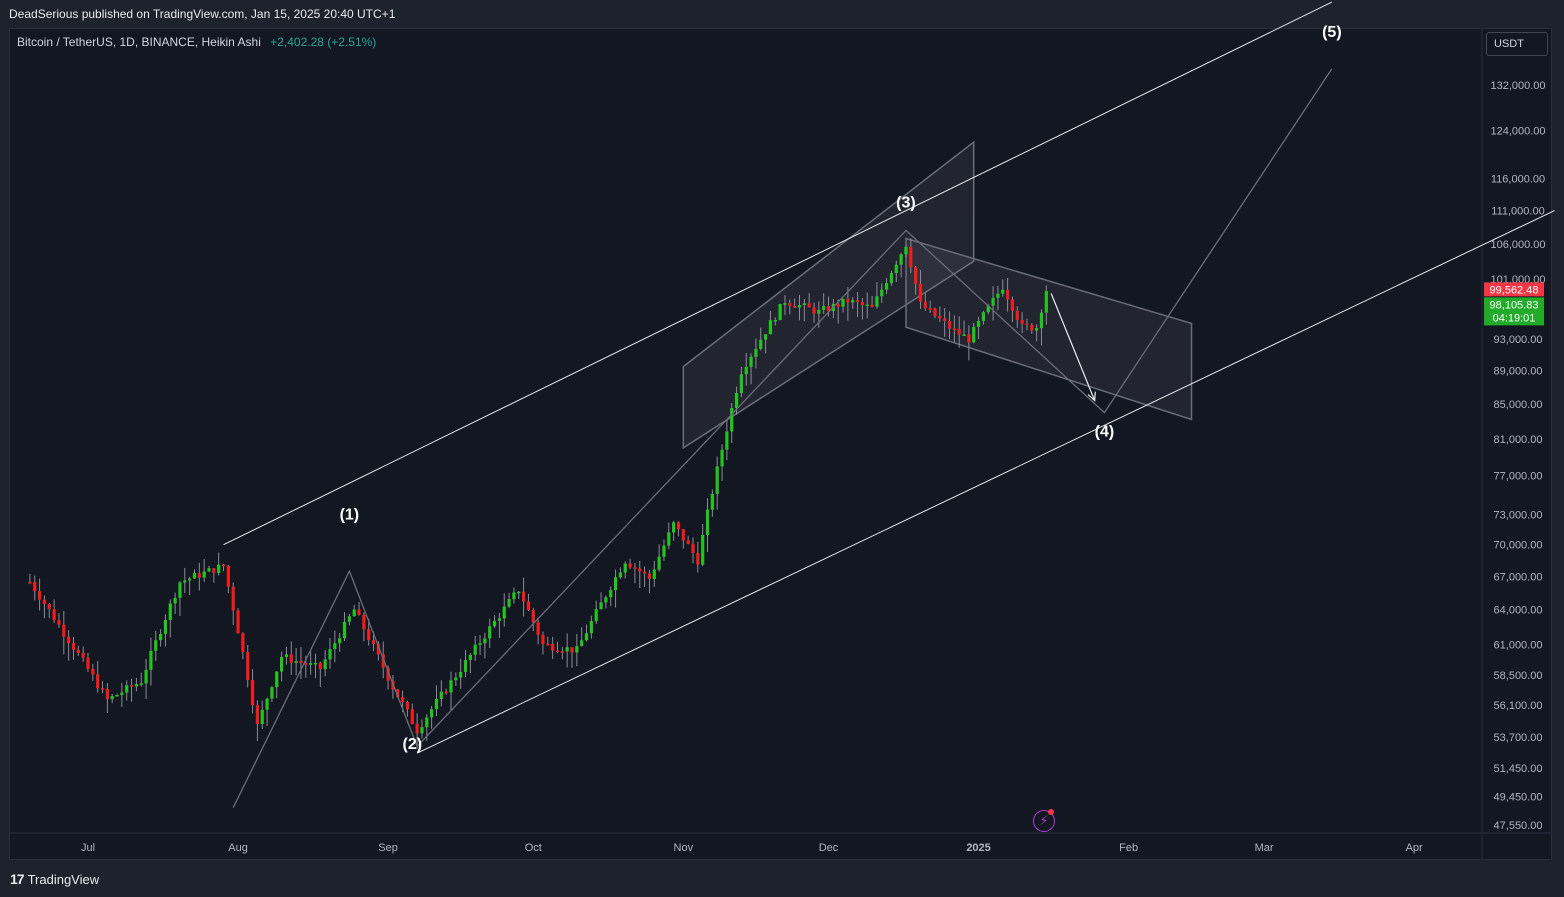 This screenshot has height=897, width=1564. I want to click on y-tick-label: 116,000.00, so click(1518, 180).